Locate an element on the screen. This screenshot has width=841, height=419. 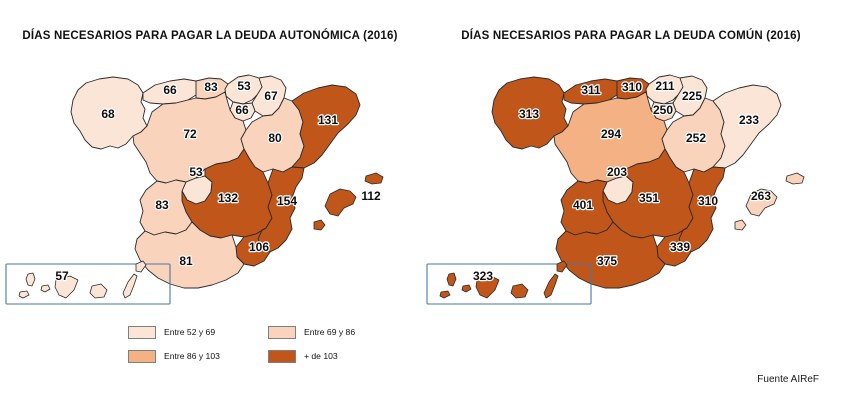
map-label-navarra: 225 is located at coordinates (692, 96).